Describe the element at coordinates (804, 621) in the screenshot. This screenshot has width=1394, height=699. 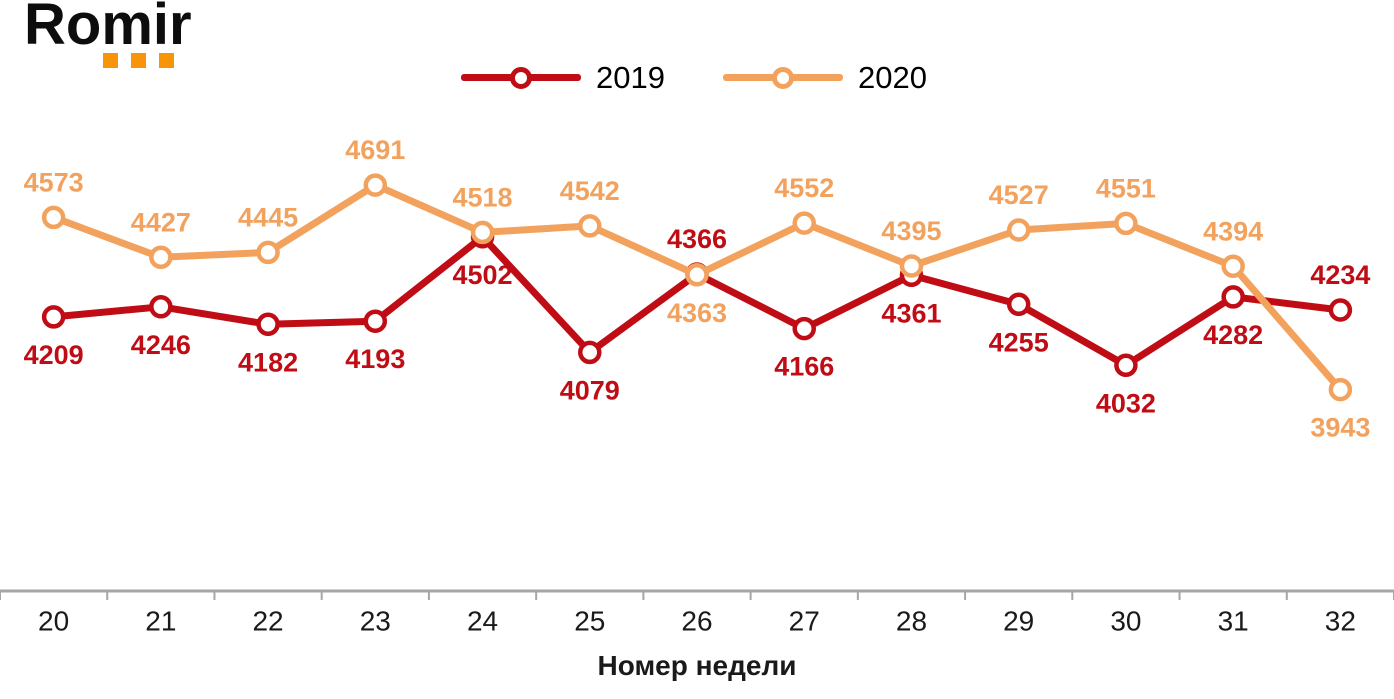
I see `x-axis-tick-label: 27` at that location.